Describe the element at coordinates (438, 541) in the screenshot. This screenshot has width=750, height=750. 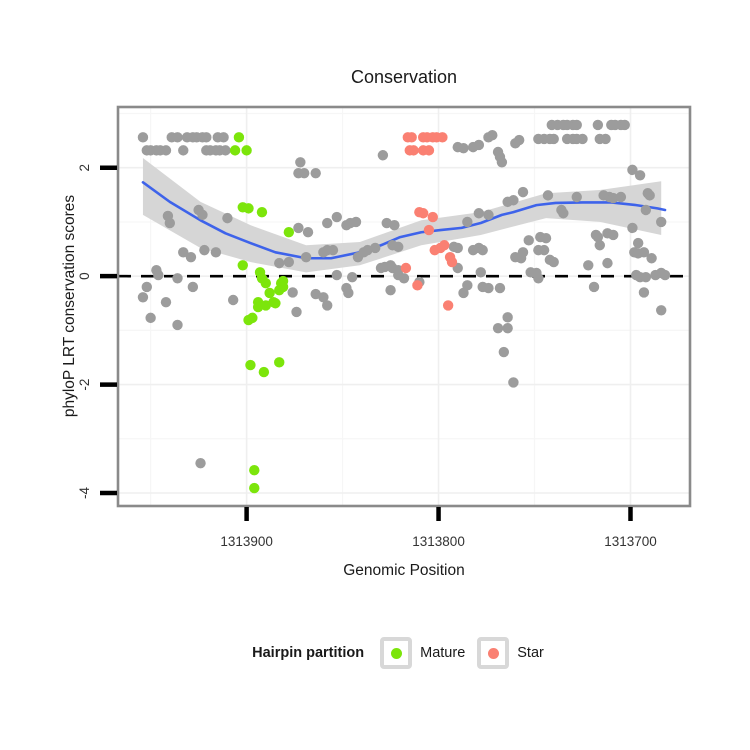
I see `x-tick-label: 1313800` at that location.